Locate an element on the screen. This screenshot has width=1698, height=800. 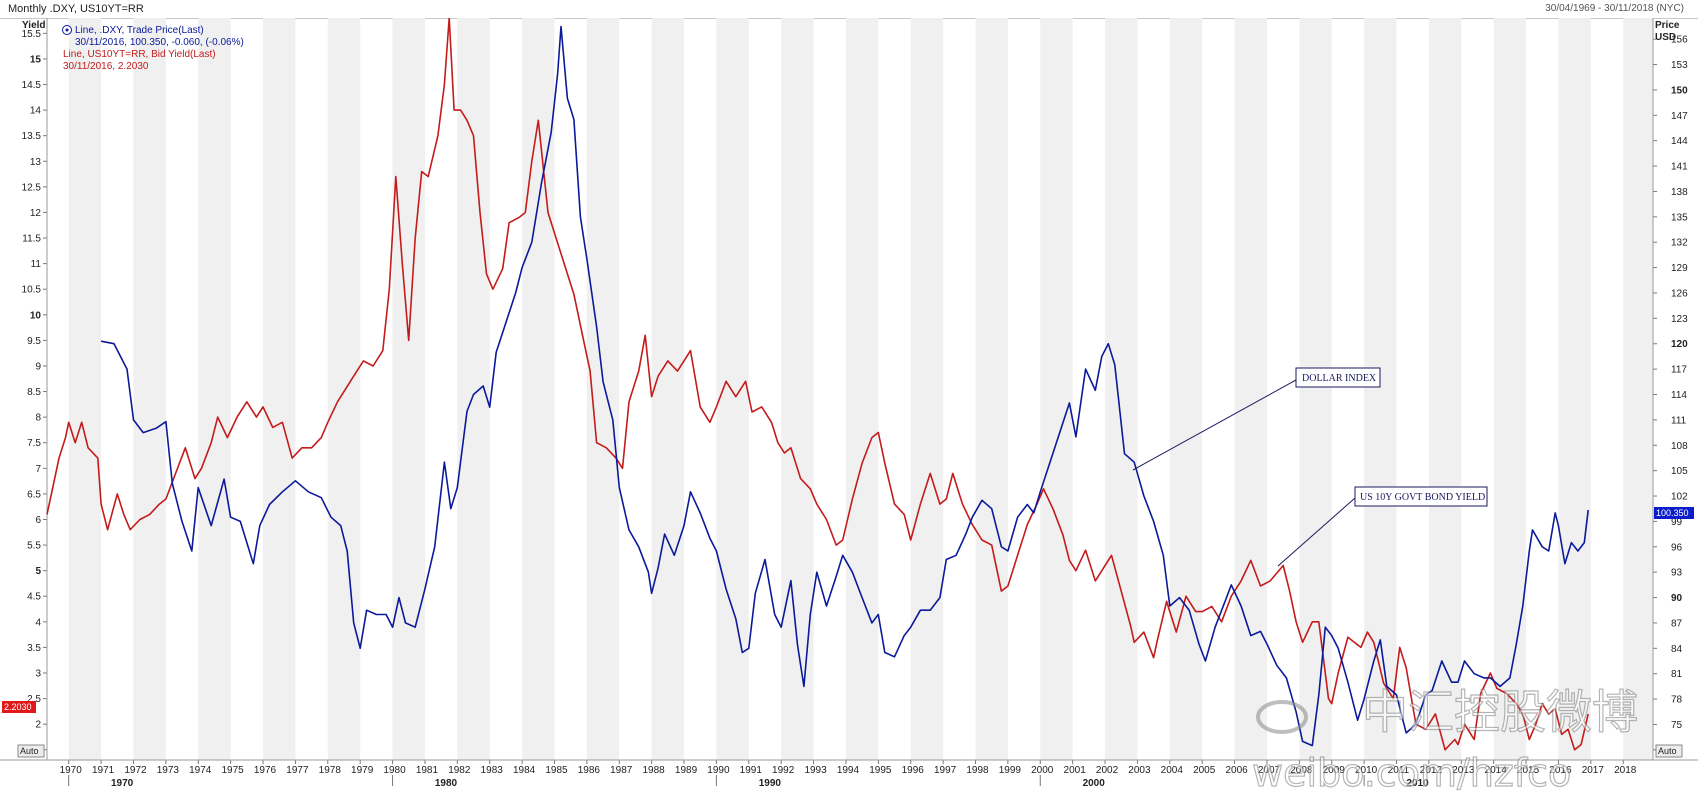
x-year-label: 2018 is located at coordinates (1625, 770).